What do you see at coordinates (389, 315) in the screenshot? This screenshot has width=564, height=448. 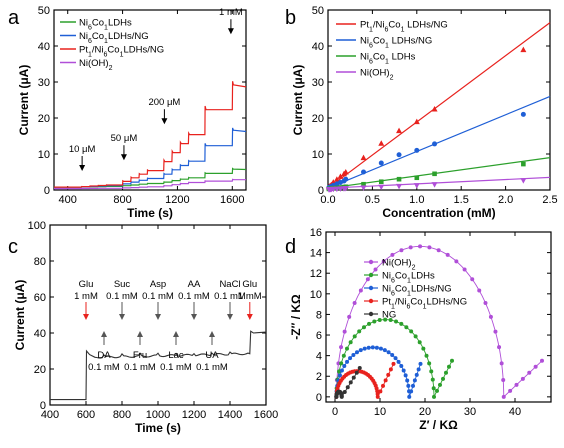 I see `legend-label: NG` at bounding box center [389, 315].